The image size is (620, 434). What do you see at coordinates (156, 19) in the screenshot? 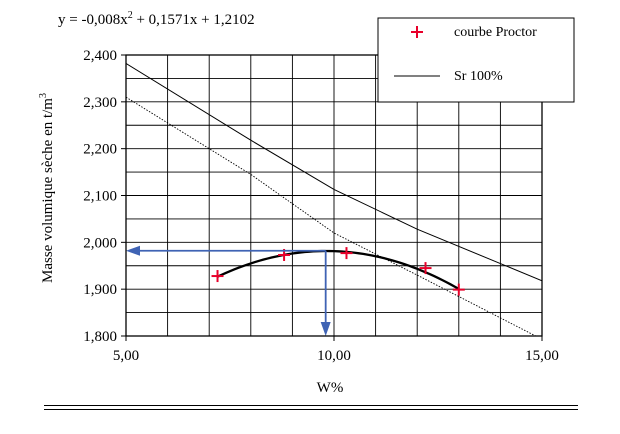
I see `trendline-equation: y = -0,008x2 + 0,1571x + 1,2102` at bounding box center [156, 19].